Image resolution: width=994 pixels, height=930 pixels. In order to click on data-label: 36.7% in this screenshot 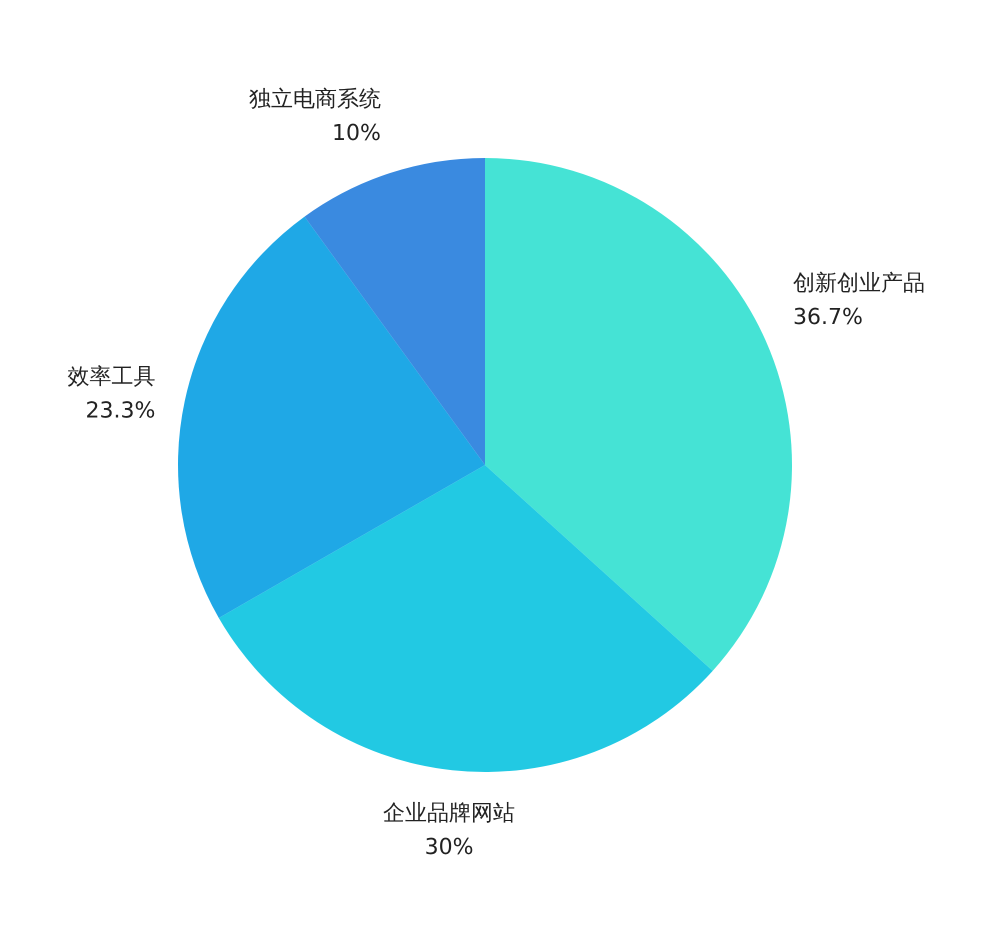, I will do `click(828, 317)`.